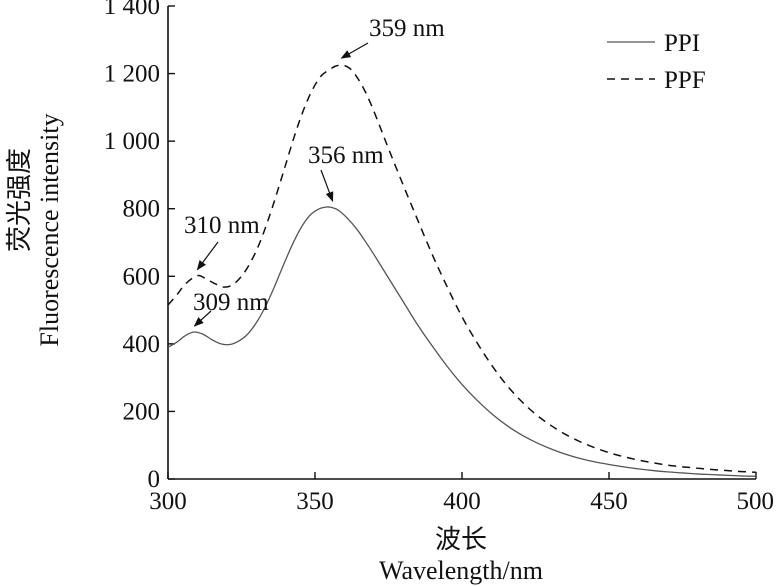 The image size is (779, 586). What do you see at coordinates (407, 28) in the screenshot?
I see `annotation-label: 359 nm` at bounding box center [407, 28].